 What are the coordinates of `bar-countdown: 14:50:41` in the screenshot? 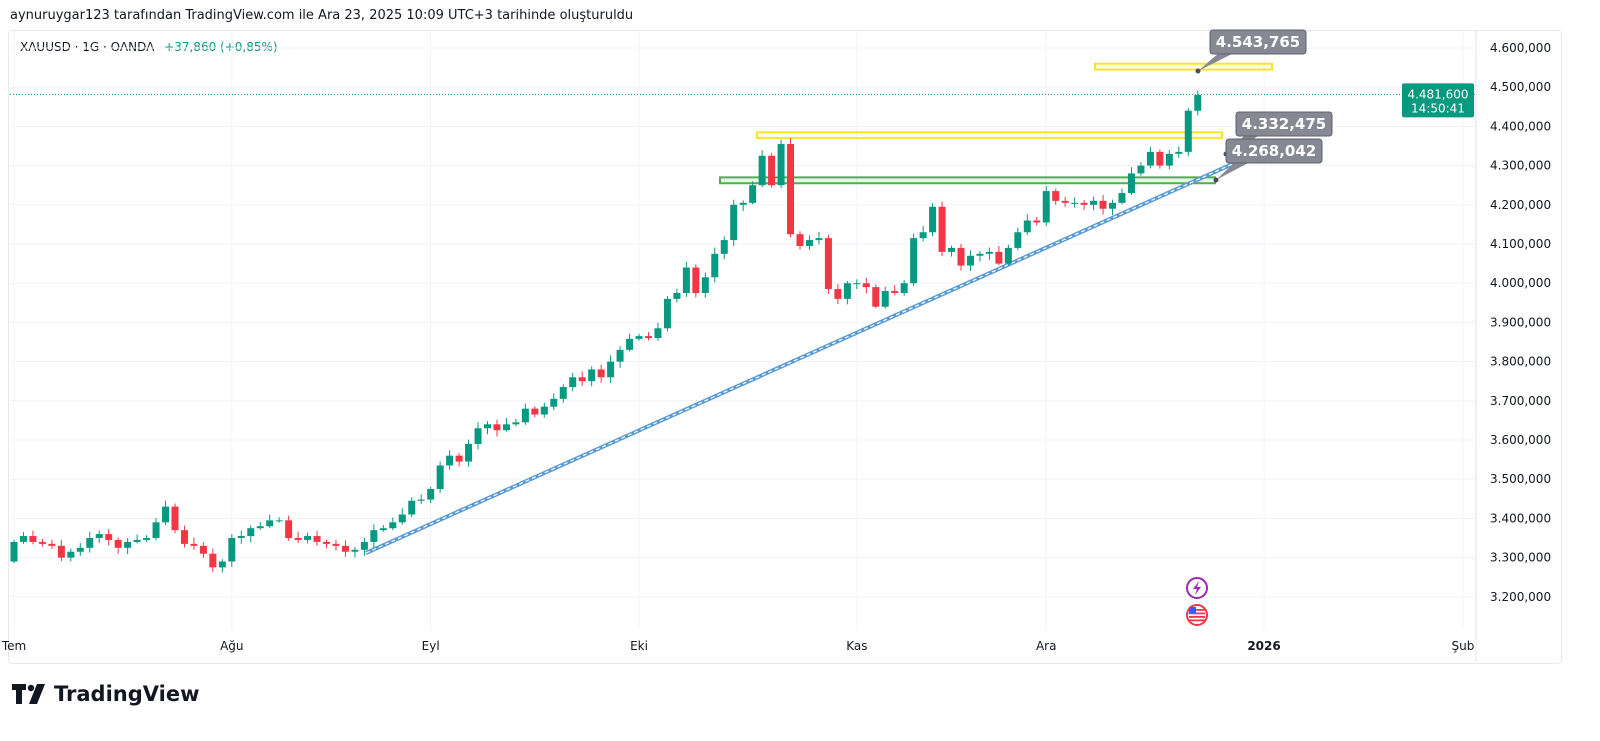 It's located at (1438, 108).